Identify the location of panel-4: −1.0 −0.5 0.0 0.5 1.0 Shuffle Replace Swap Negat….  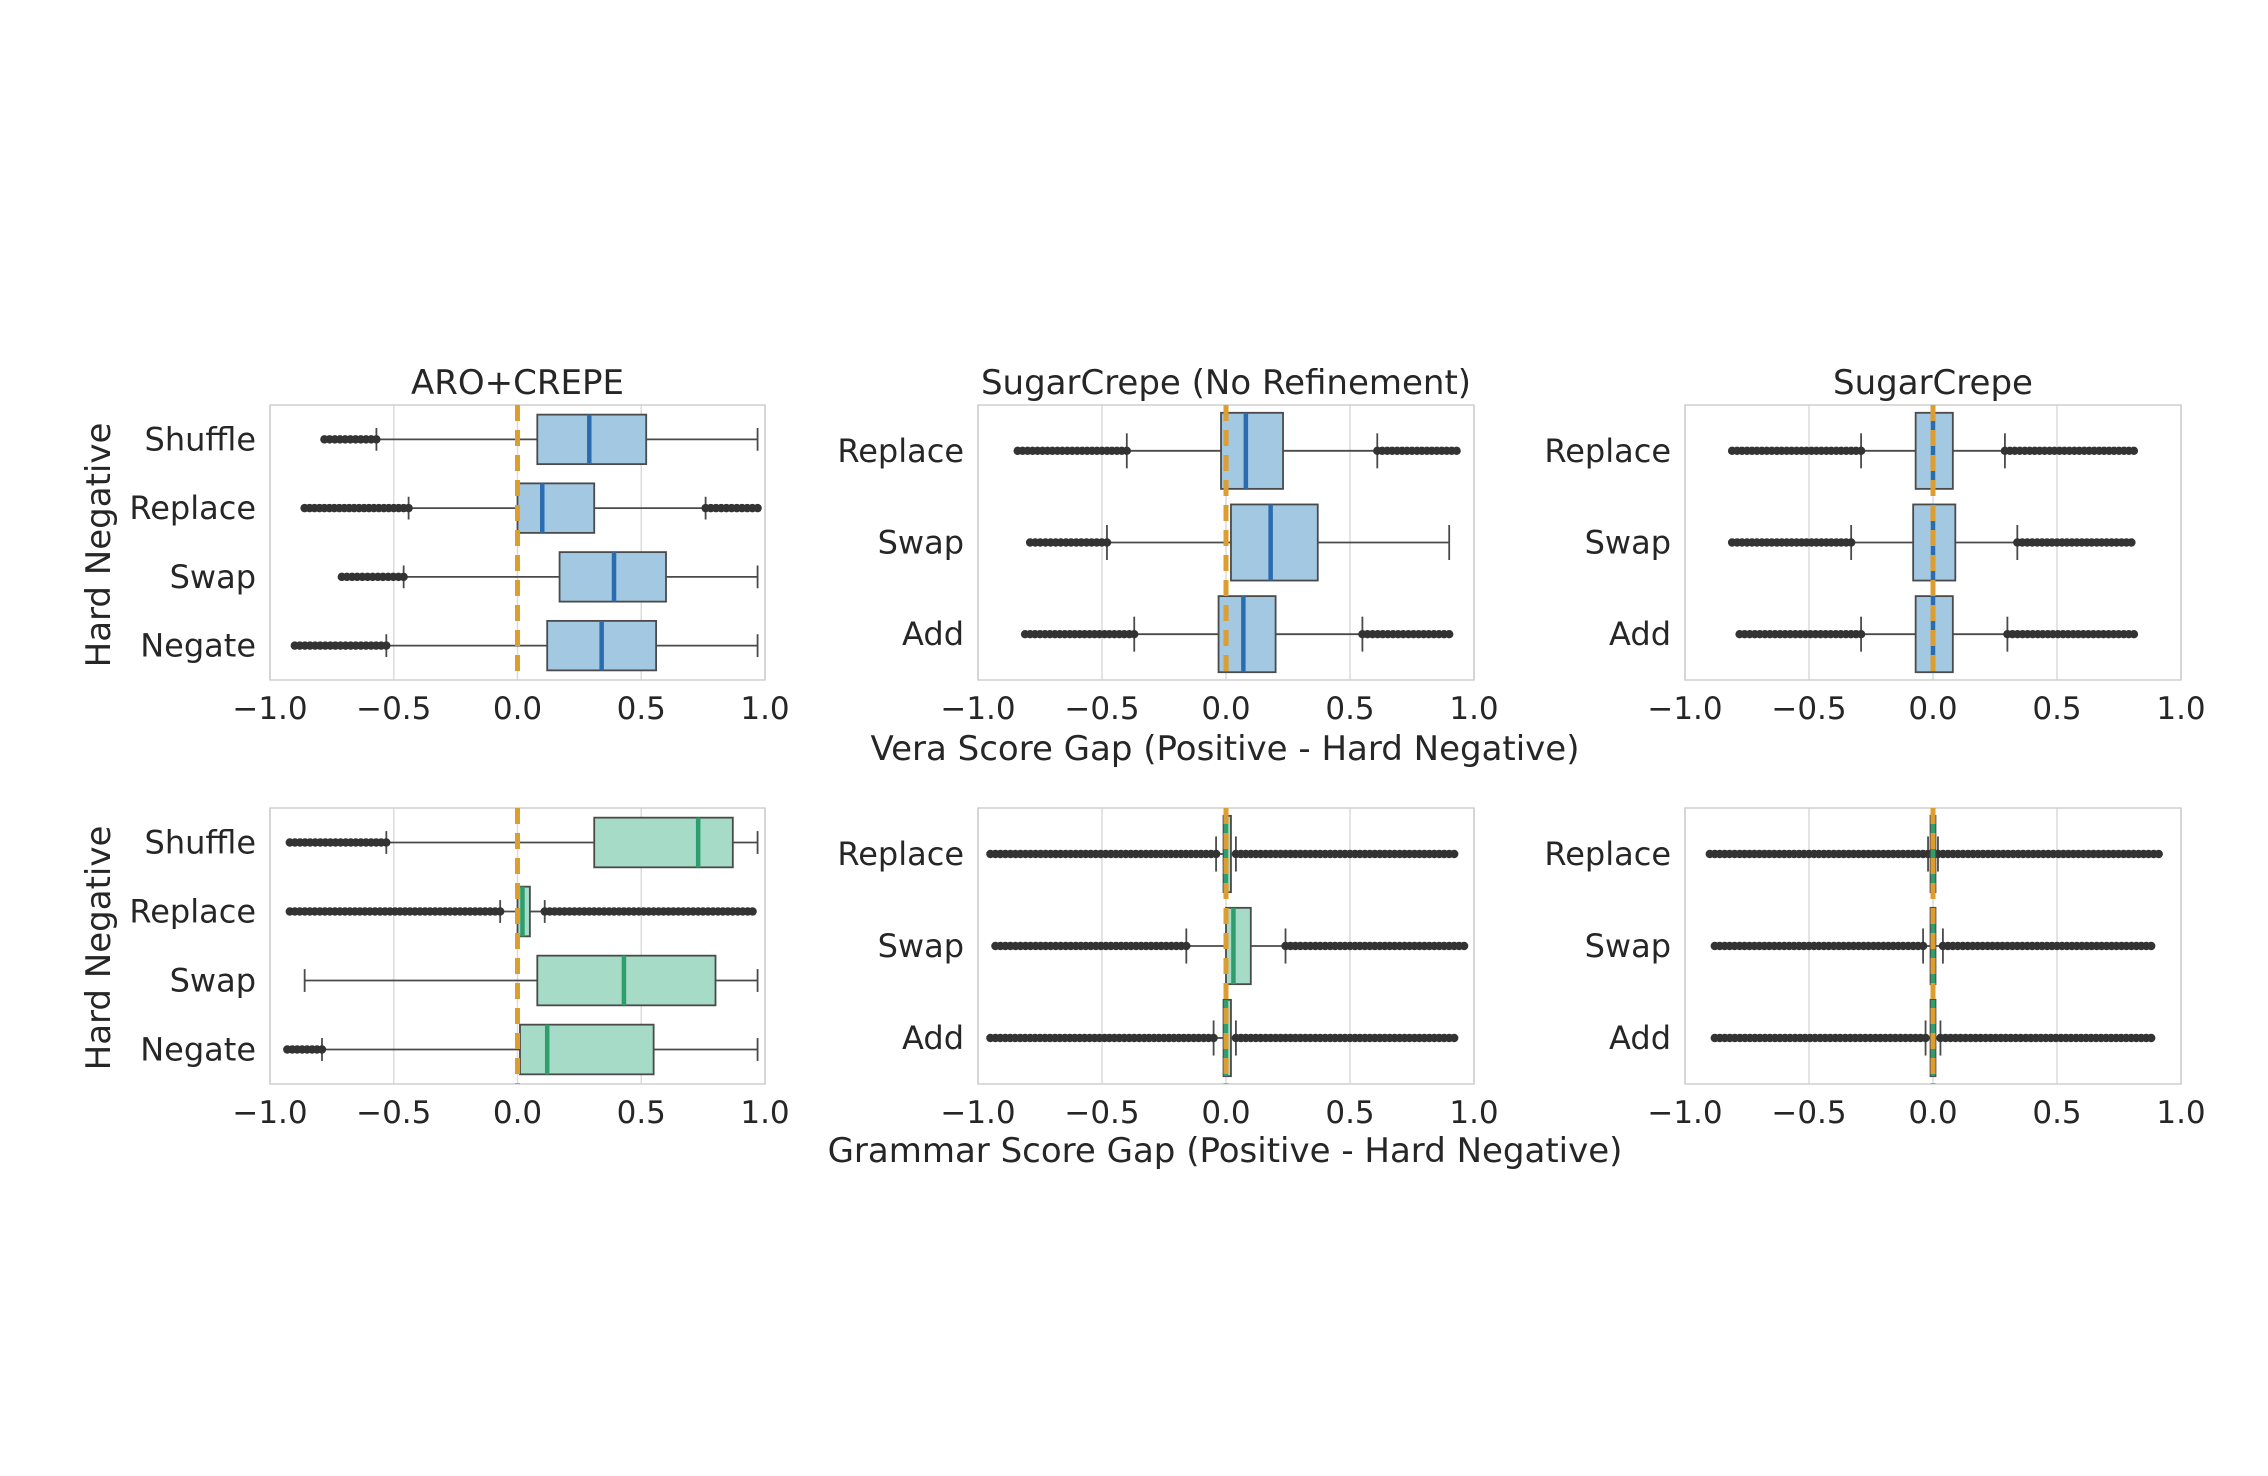
(459, 969).